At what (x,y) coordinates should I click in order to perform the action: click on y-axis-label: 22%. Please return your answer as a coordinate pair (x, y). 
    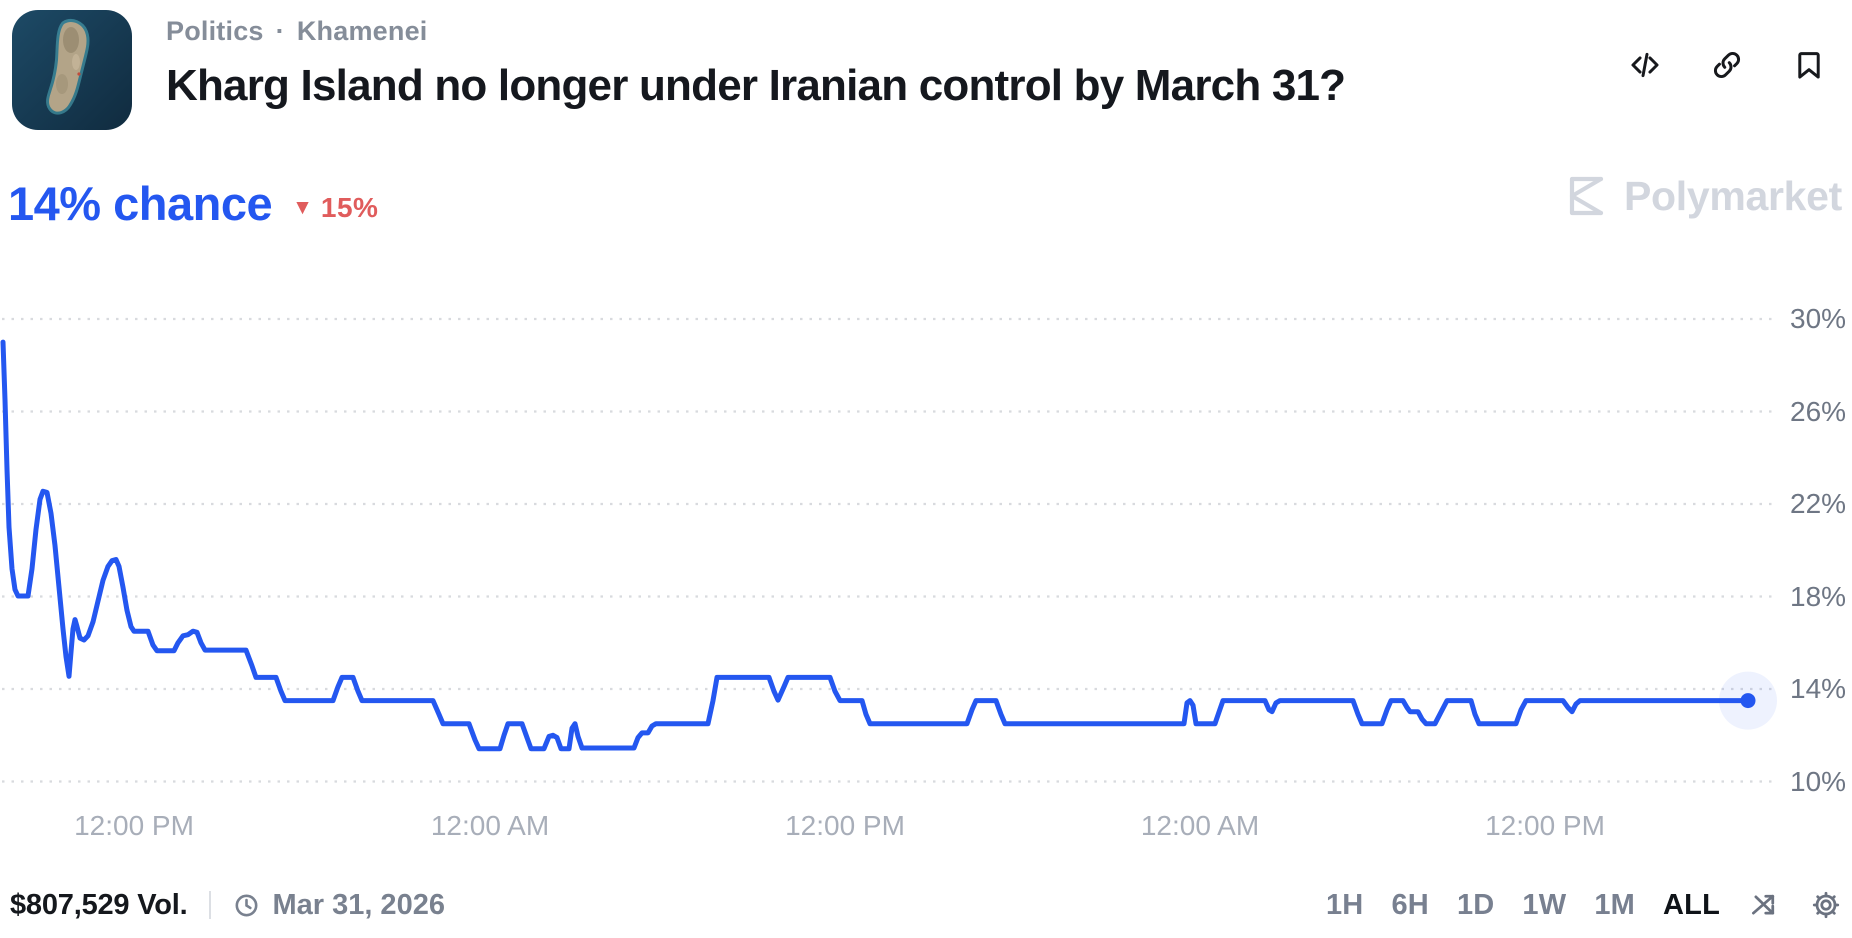
    Looking at the image, I should click on (1818, 503).